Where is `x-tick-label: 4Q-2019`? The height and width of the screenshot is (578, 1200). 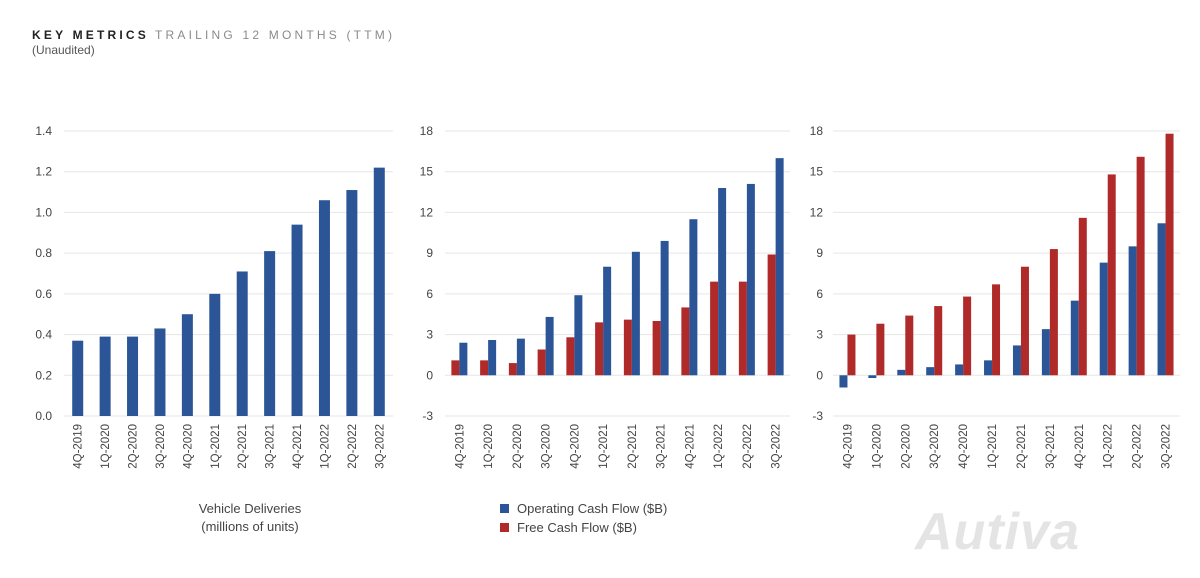
x-tick-label: 4Q-2019 is located at coordinates (79, 446).